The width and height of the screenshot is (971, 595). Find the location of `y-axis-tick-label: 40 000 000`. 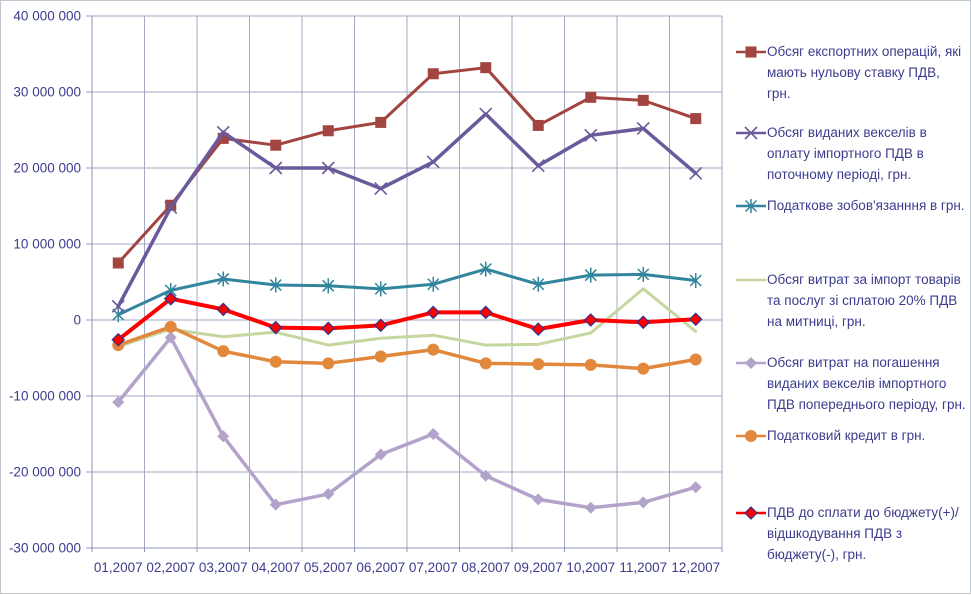

y-axis-tick-label: 40 000 000 is located at coordinates (47, 16).